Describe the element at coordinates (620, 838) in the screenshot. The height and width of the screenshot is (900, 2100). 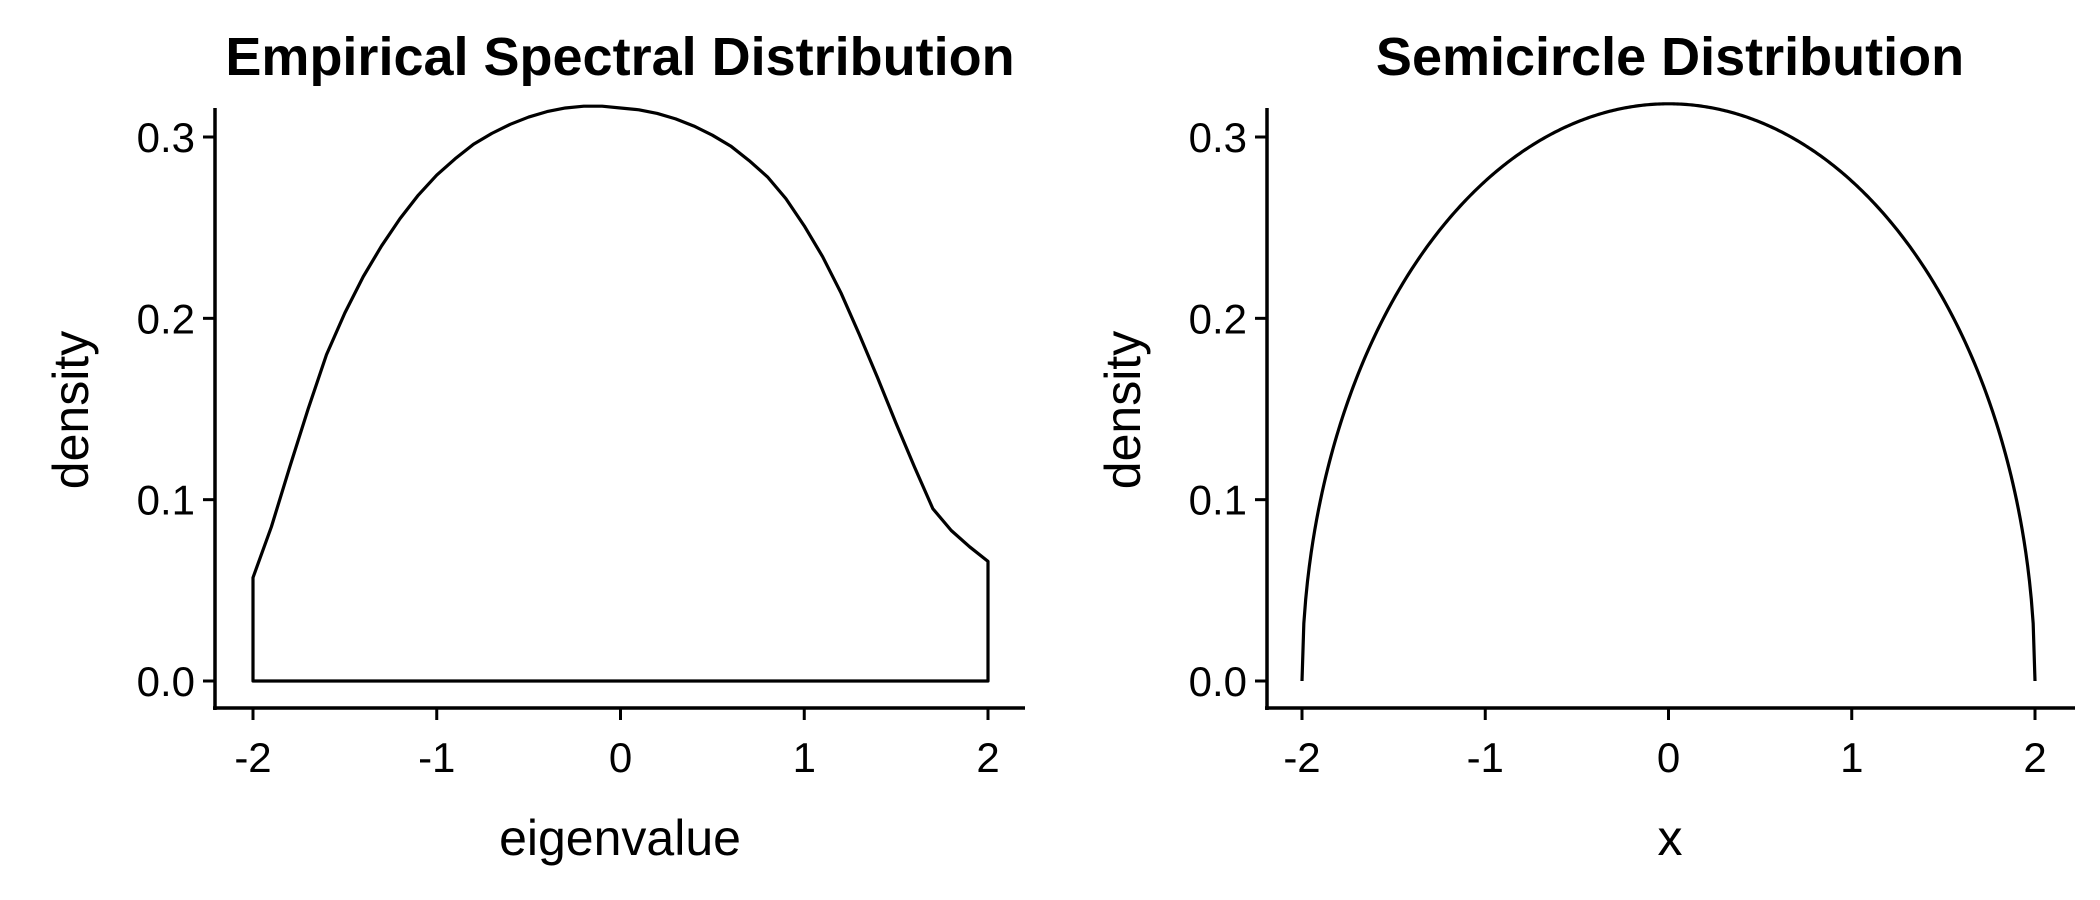
I see `x-axis-label: eigenvalue` at that location.